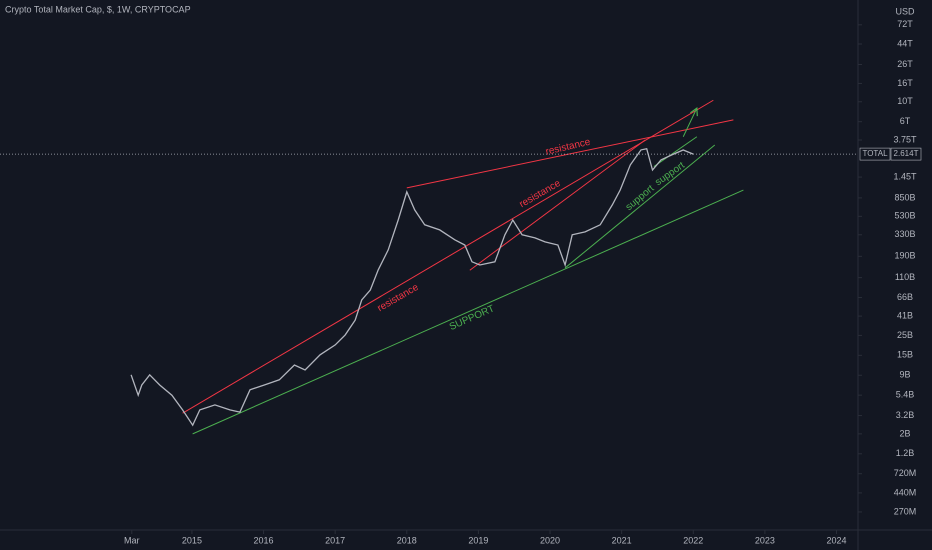  I want to click on y-tick-label: 10T, so click(905, 101).